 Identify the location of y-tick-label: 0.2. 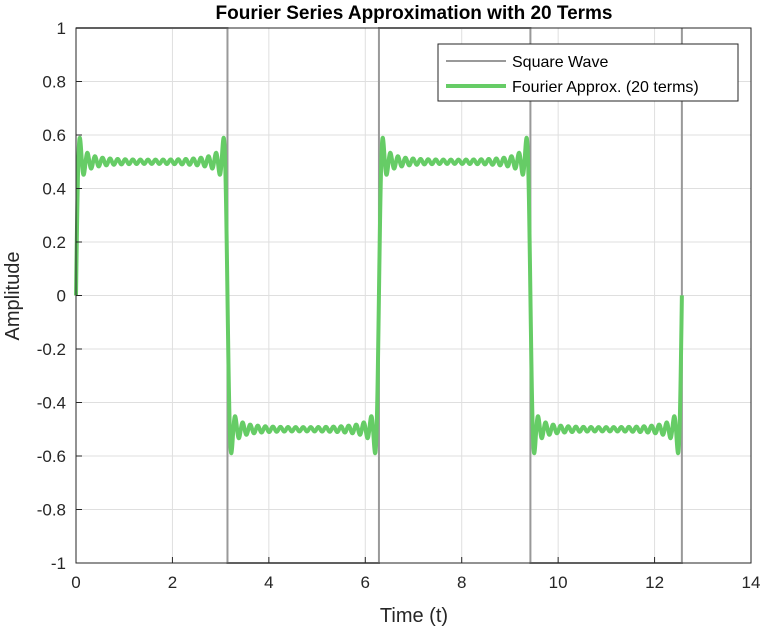
(54, 242).